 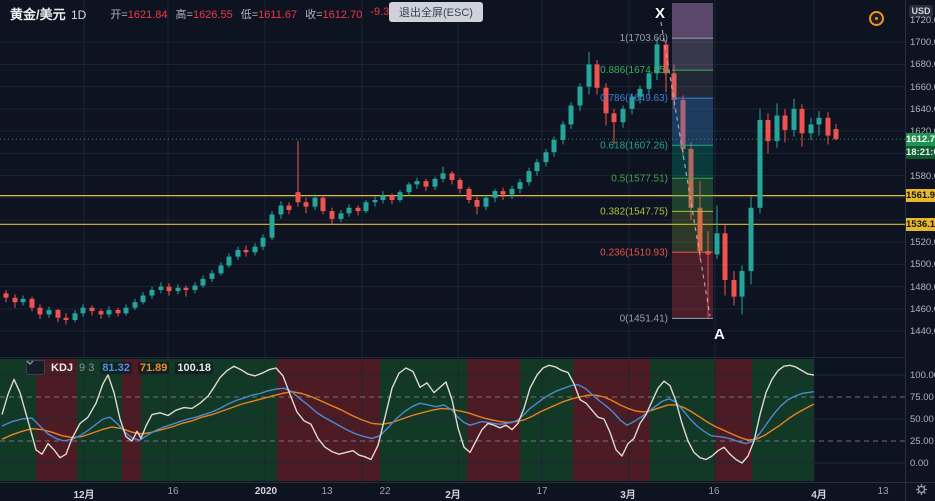 I want to click on exit-fullscreen-button: 退出全屏(ESC), so click(x=436, y=12).